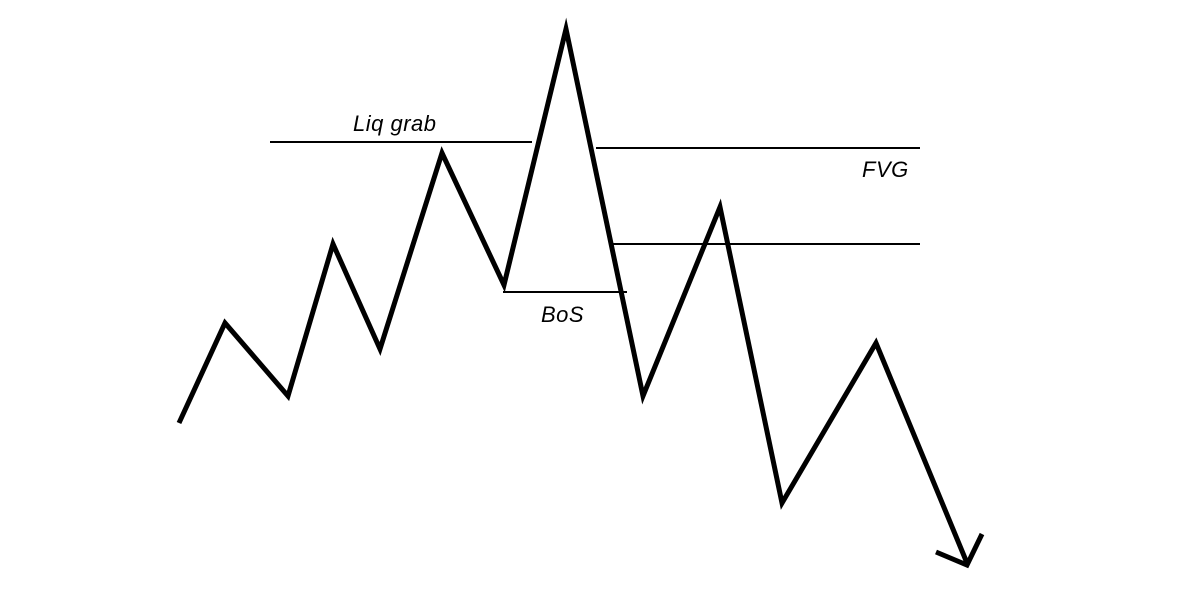 Image resolution: width=1182 pixels, height=598 pixels. I want to click on arrow-down-right-icon, so click(960, 550).